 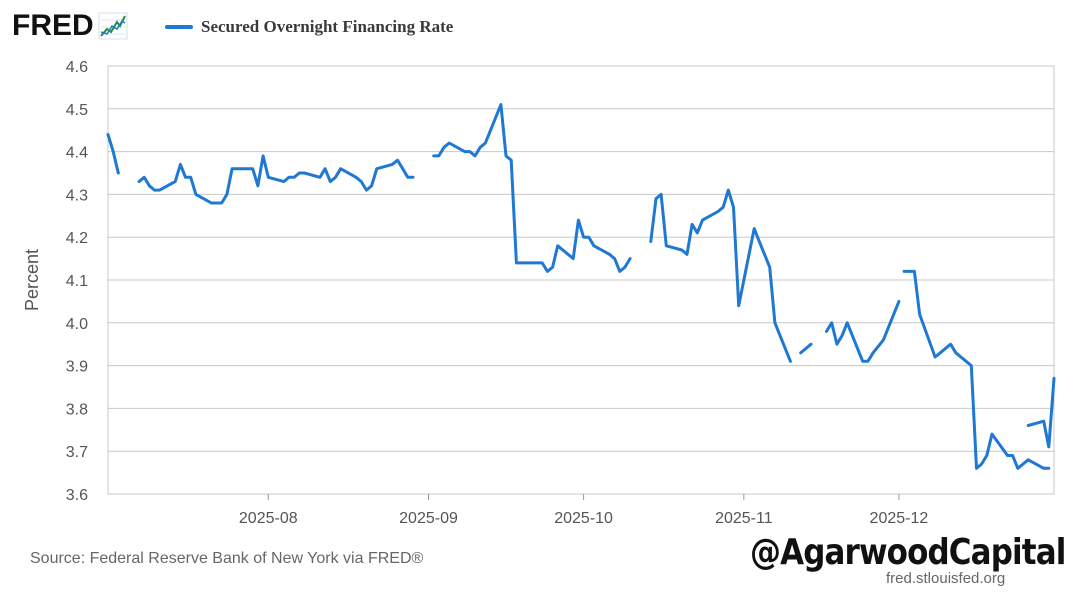 I want to click on y-tick-label: 4.5, so click(x=77, y=110).